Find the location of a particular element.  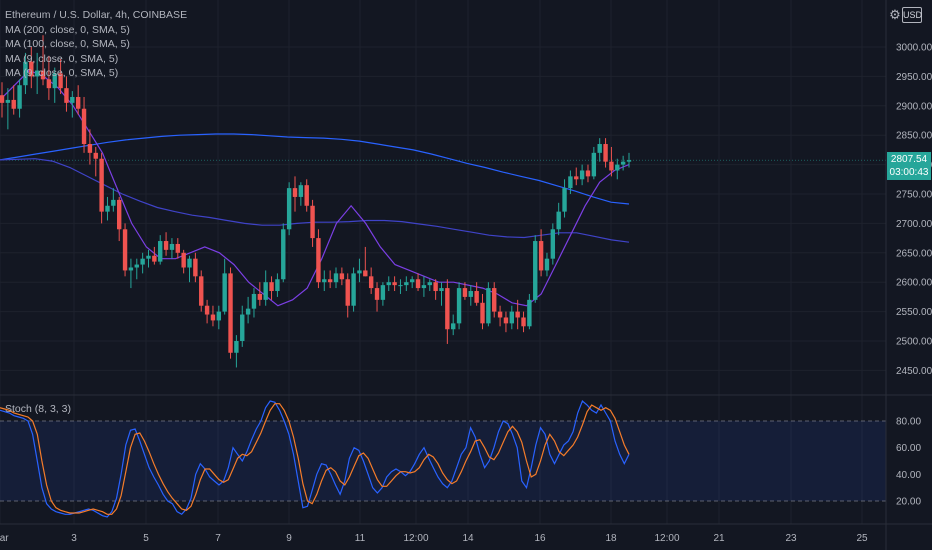

time-tick-label: 3 is located at coordinates (74, 538).